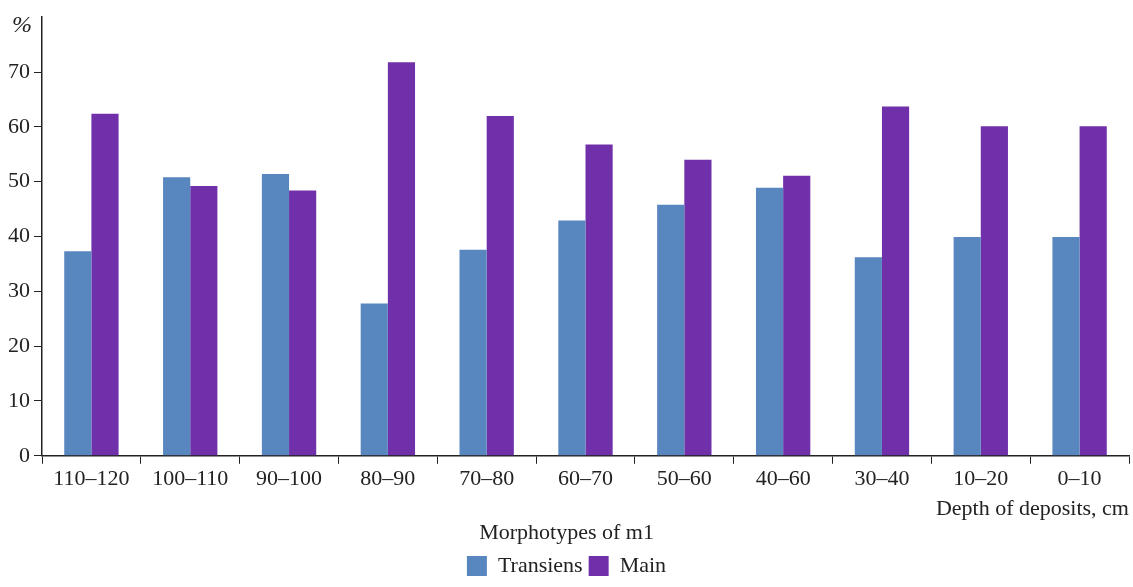  What do you see at coordinates (388, 477) in the screenshot?
I see `x-tick-label: 80–90` at bounding box center [388, 477].